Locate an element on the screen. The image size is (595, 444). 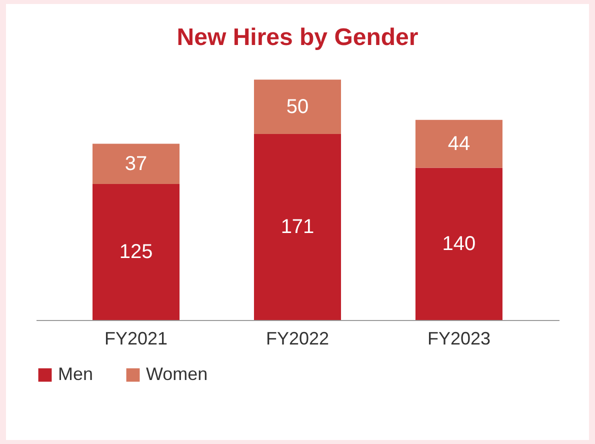
x-tick-label: FY2023 is located at coordinates (458, 338).